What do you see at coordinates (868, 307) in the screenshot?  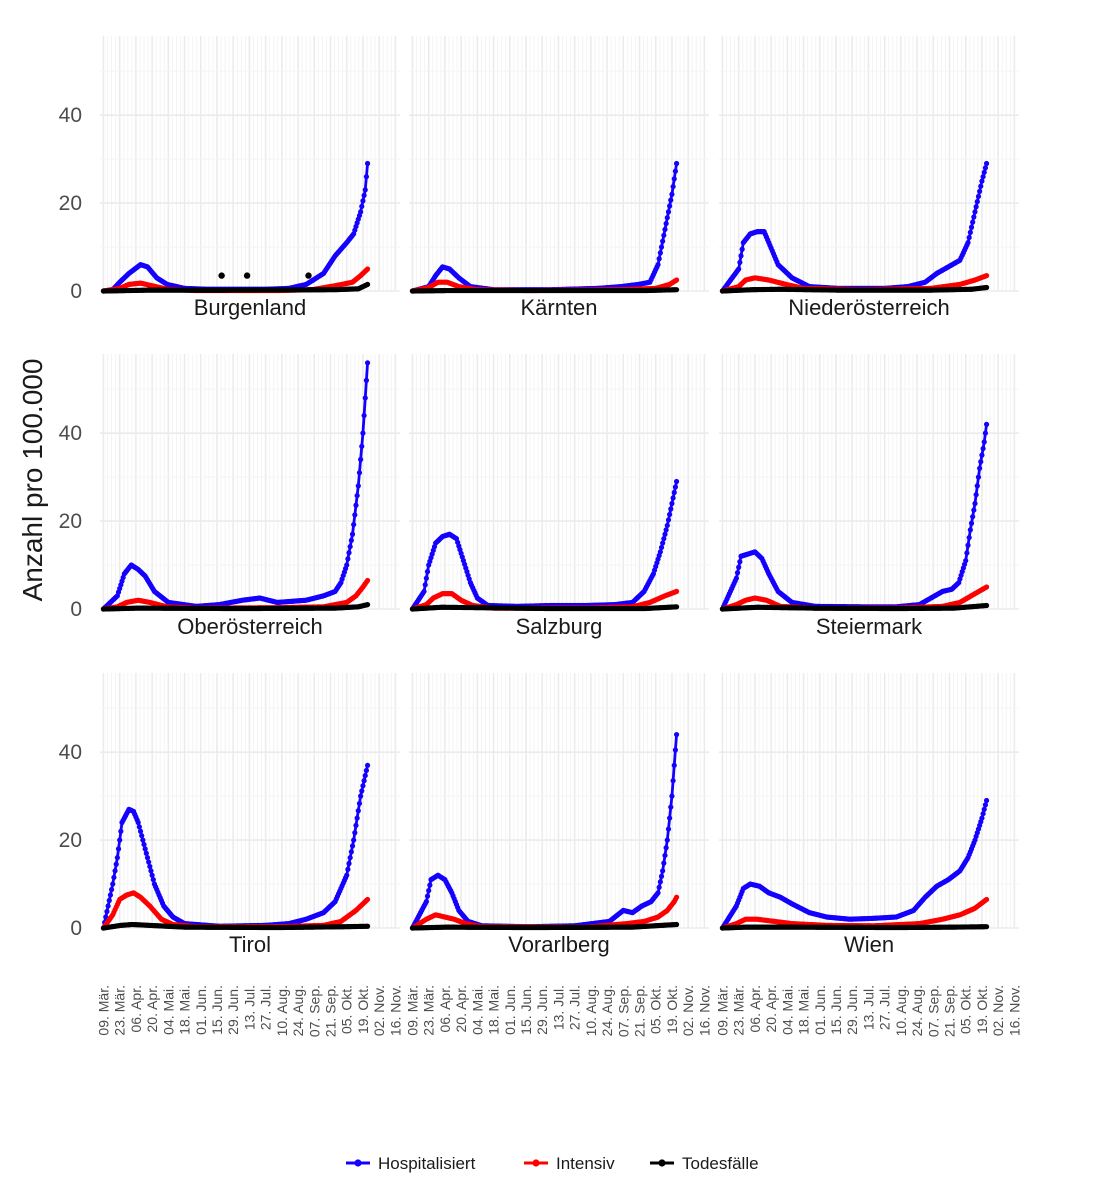 I see `facet-label: Niederösterreich` at bounding box center [868, 307].